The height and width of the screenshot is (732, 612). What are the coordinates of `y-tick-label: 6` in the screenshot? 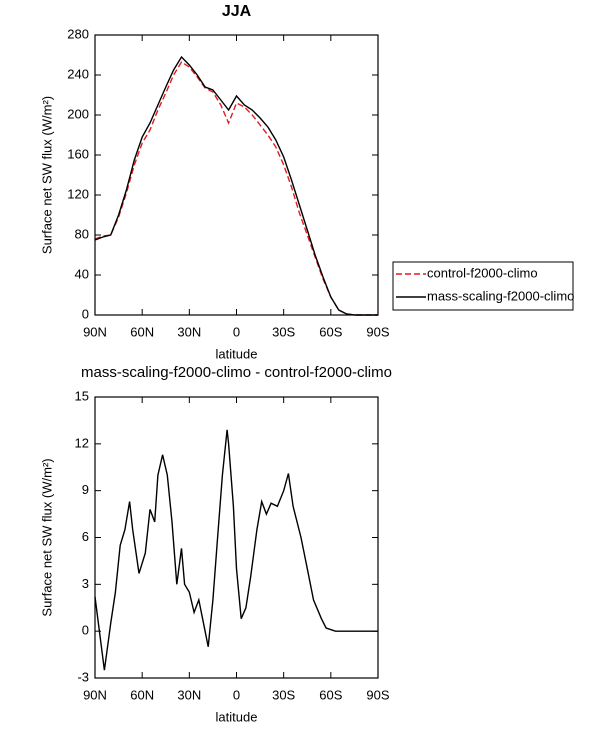 It's located at (85, 536).